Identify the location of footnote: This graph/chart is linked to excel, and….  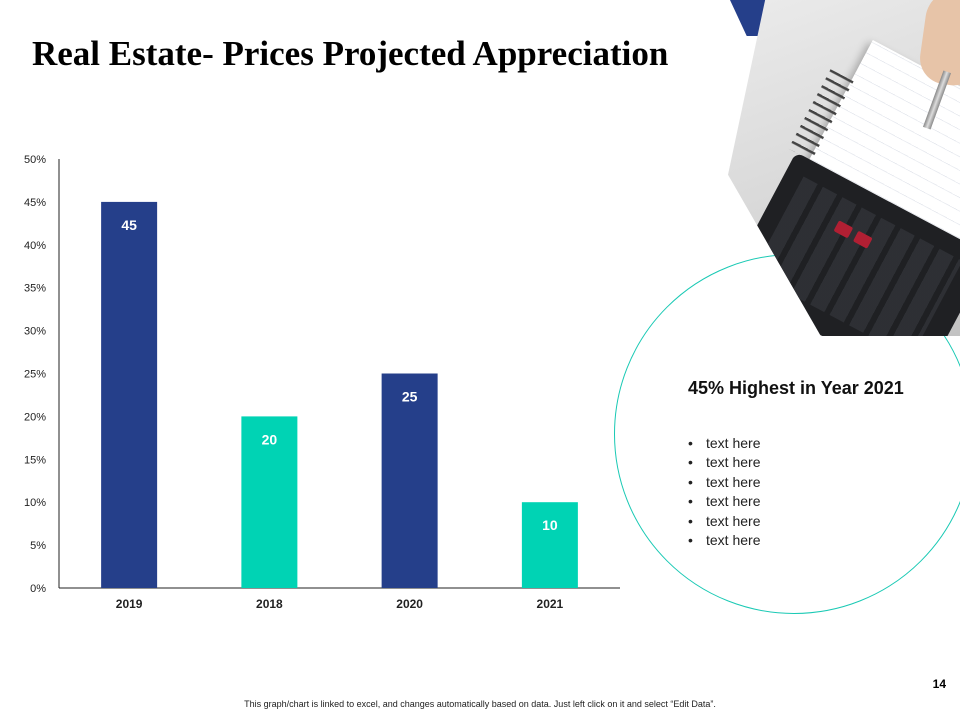
(480, 704).